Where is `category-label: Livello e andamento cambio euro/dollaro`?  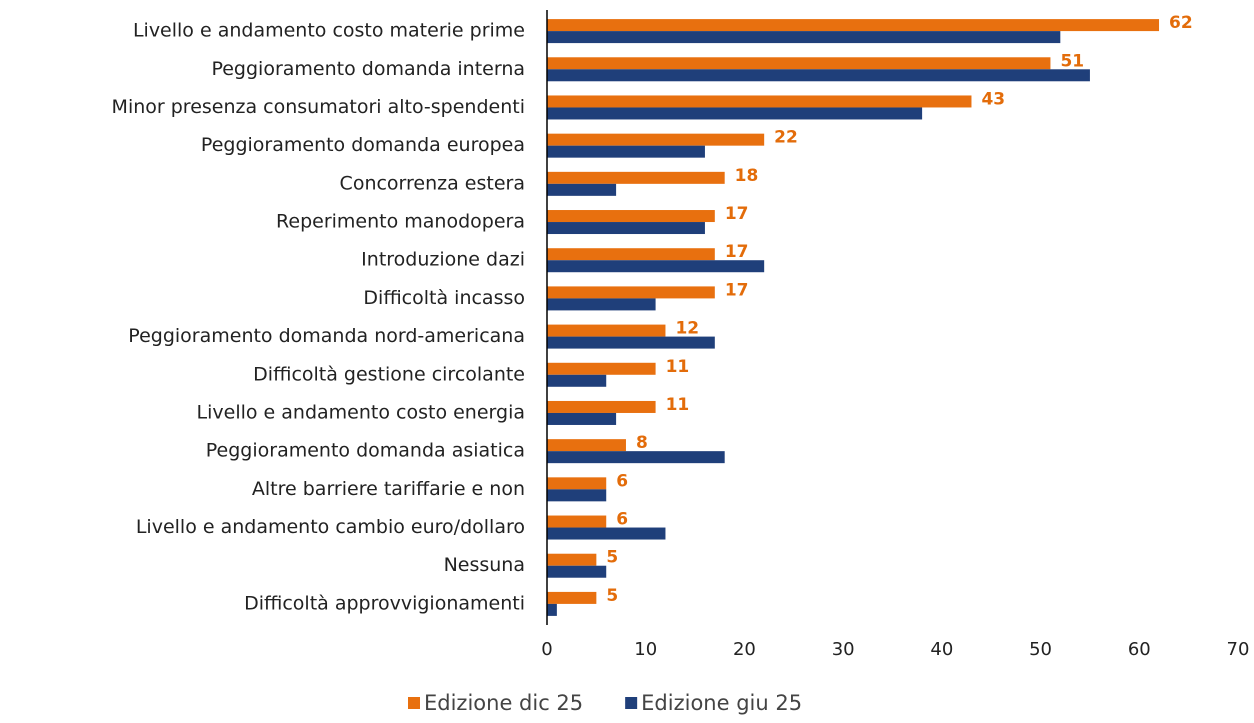
category-label: Livello e andamento cambio euro/dollaro is located at coordinates (330, 527).